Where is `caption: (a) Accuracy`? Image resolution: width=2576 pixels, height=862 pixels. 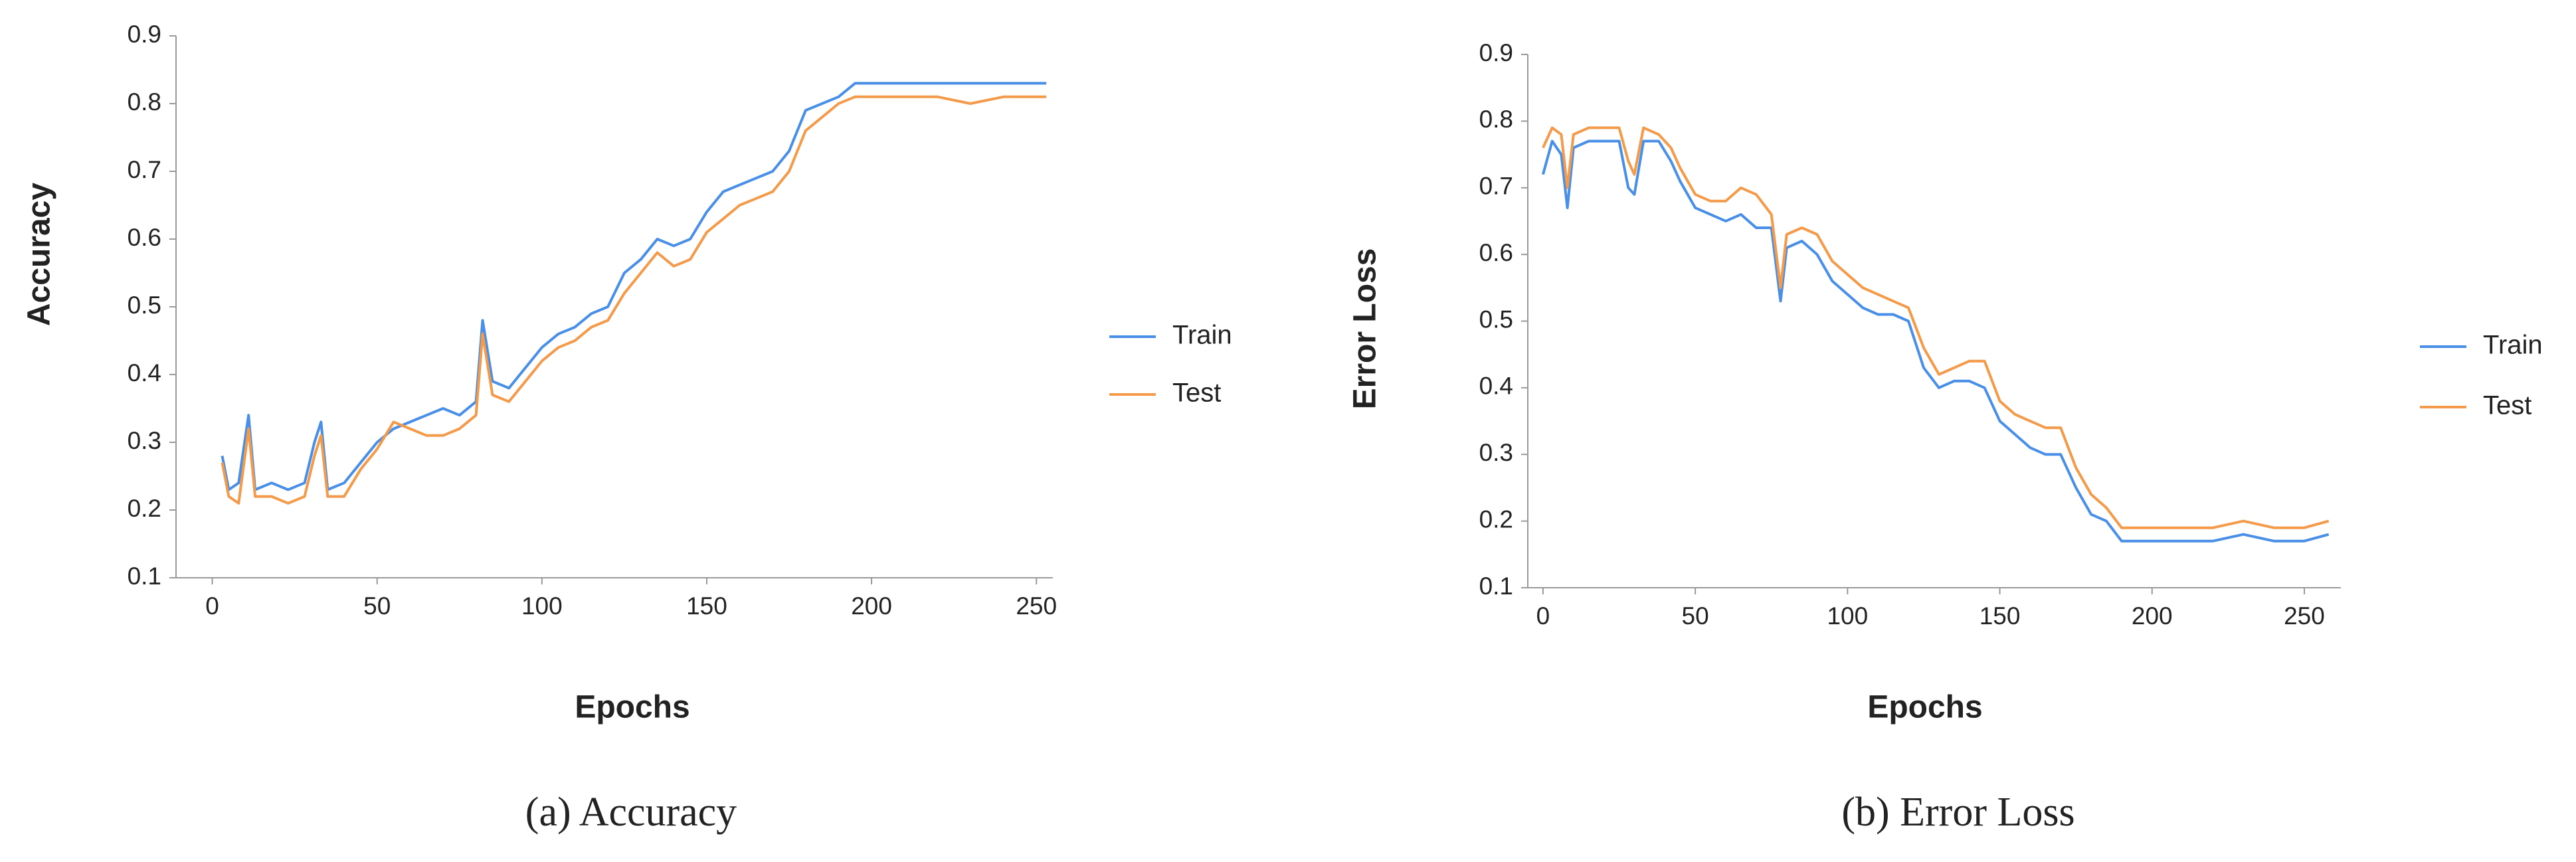
caption: (a) Accuracy is located at coordinates (631, 812).